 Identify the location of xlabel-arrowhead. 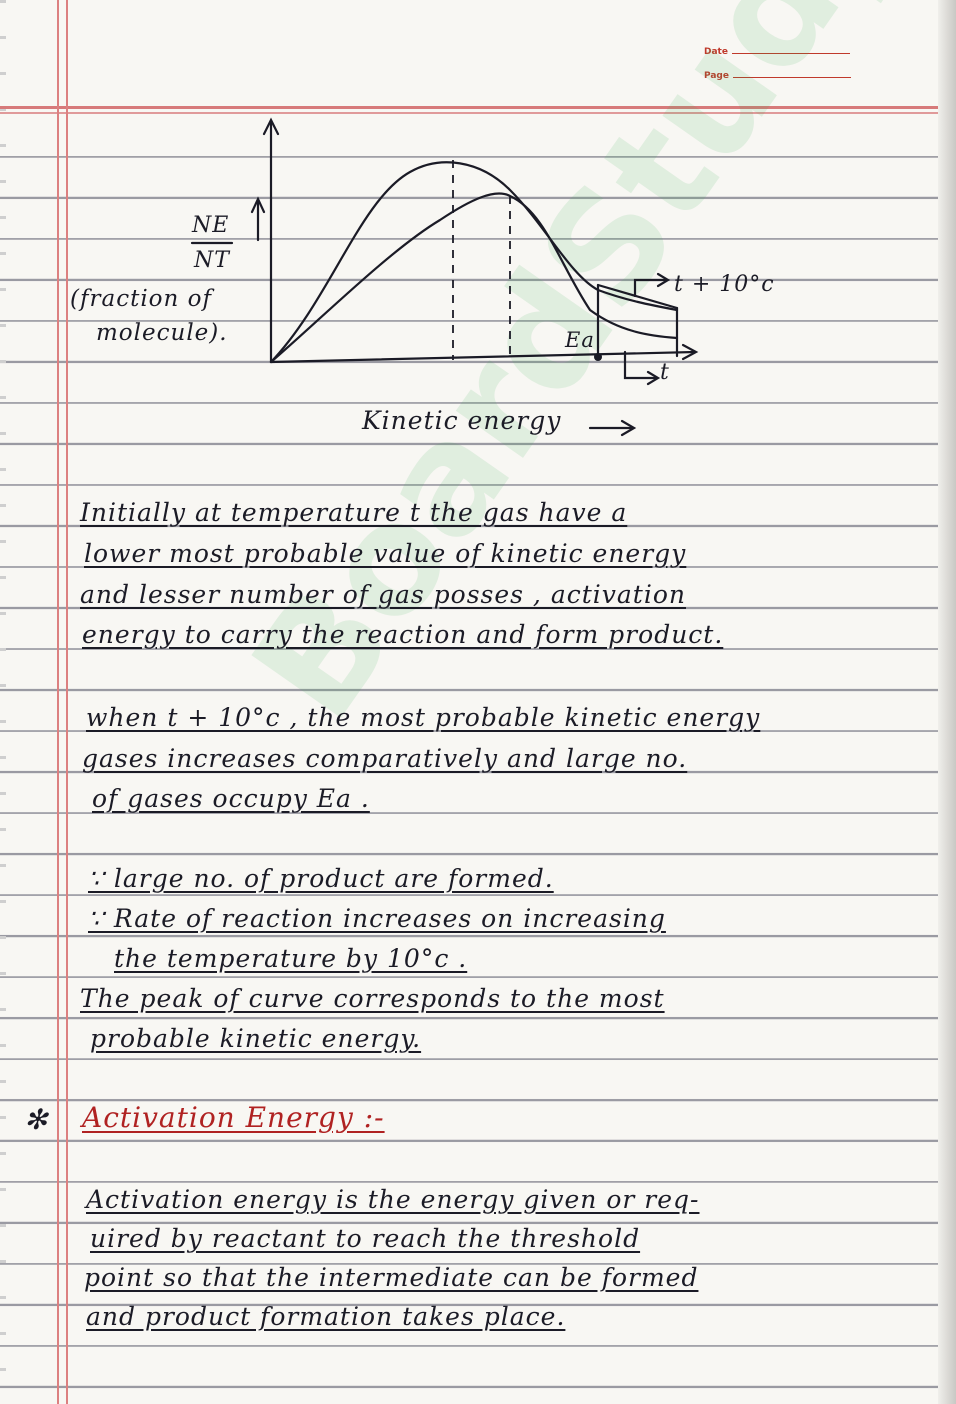
(628, 428).